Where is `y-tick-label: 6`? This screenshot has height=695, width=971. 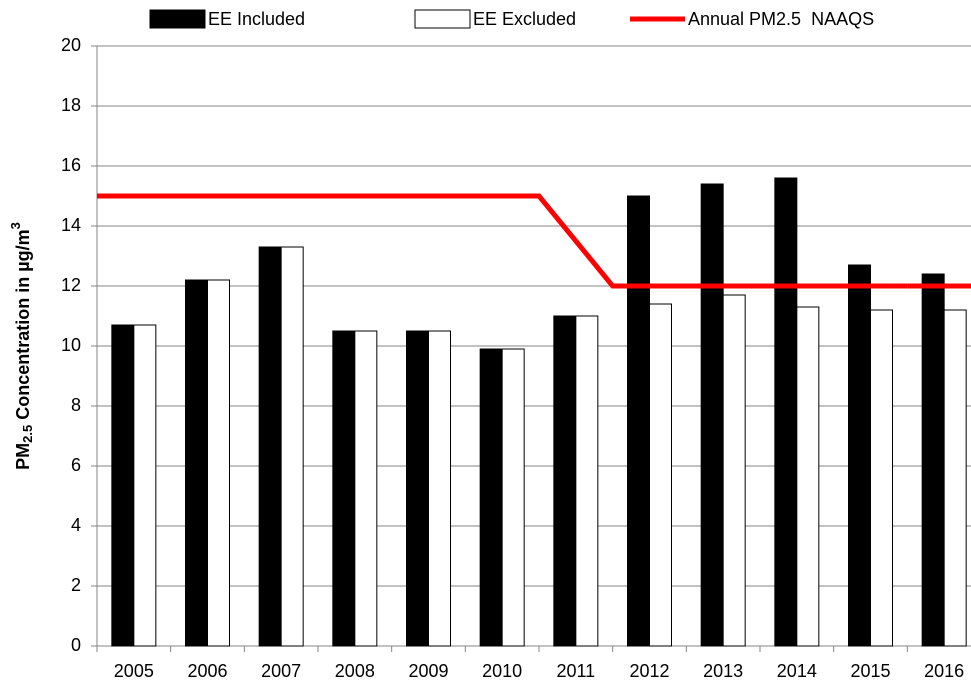
y-tick-label: 6 is located at coordinates (76, 465).